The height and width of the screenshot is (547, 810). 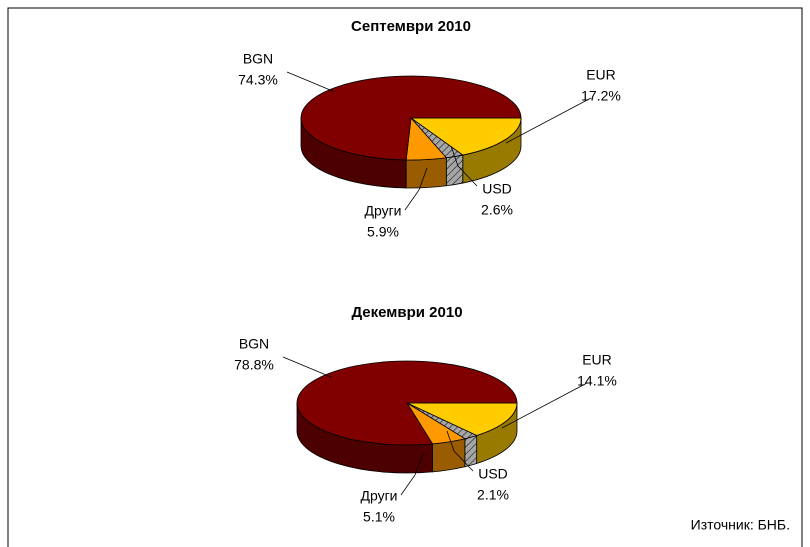 I want to click on slice-value-label: 5.9%, so click(x=383, y=232).